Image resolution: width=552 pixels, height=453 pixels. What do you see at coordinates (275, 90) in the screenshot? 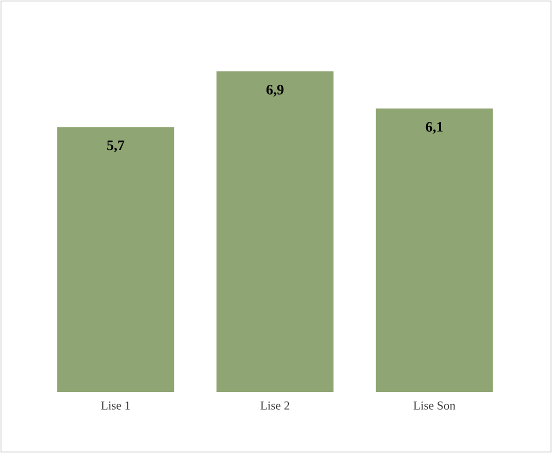
I see `data-label: 6,9` at bounding box center [275, 90].